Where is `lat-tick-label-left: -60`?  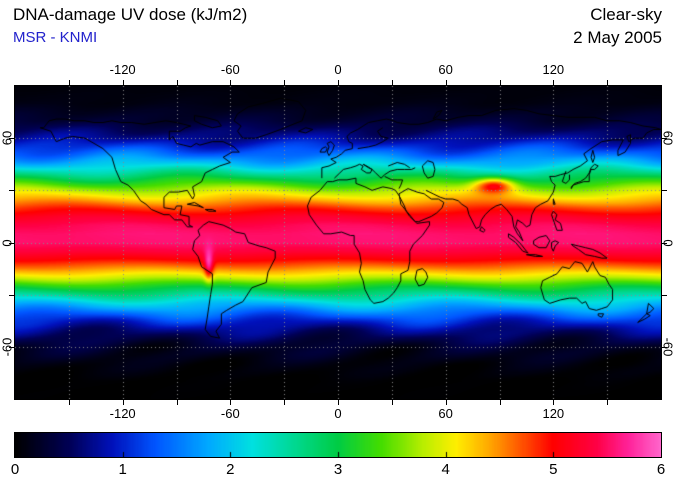 lat-tick-label-left: -60 is located at coordinates (7, 347).